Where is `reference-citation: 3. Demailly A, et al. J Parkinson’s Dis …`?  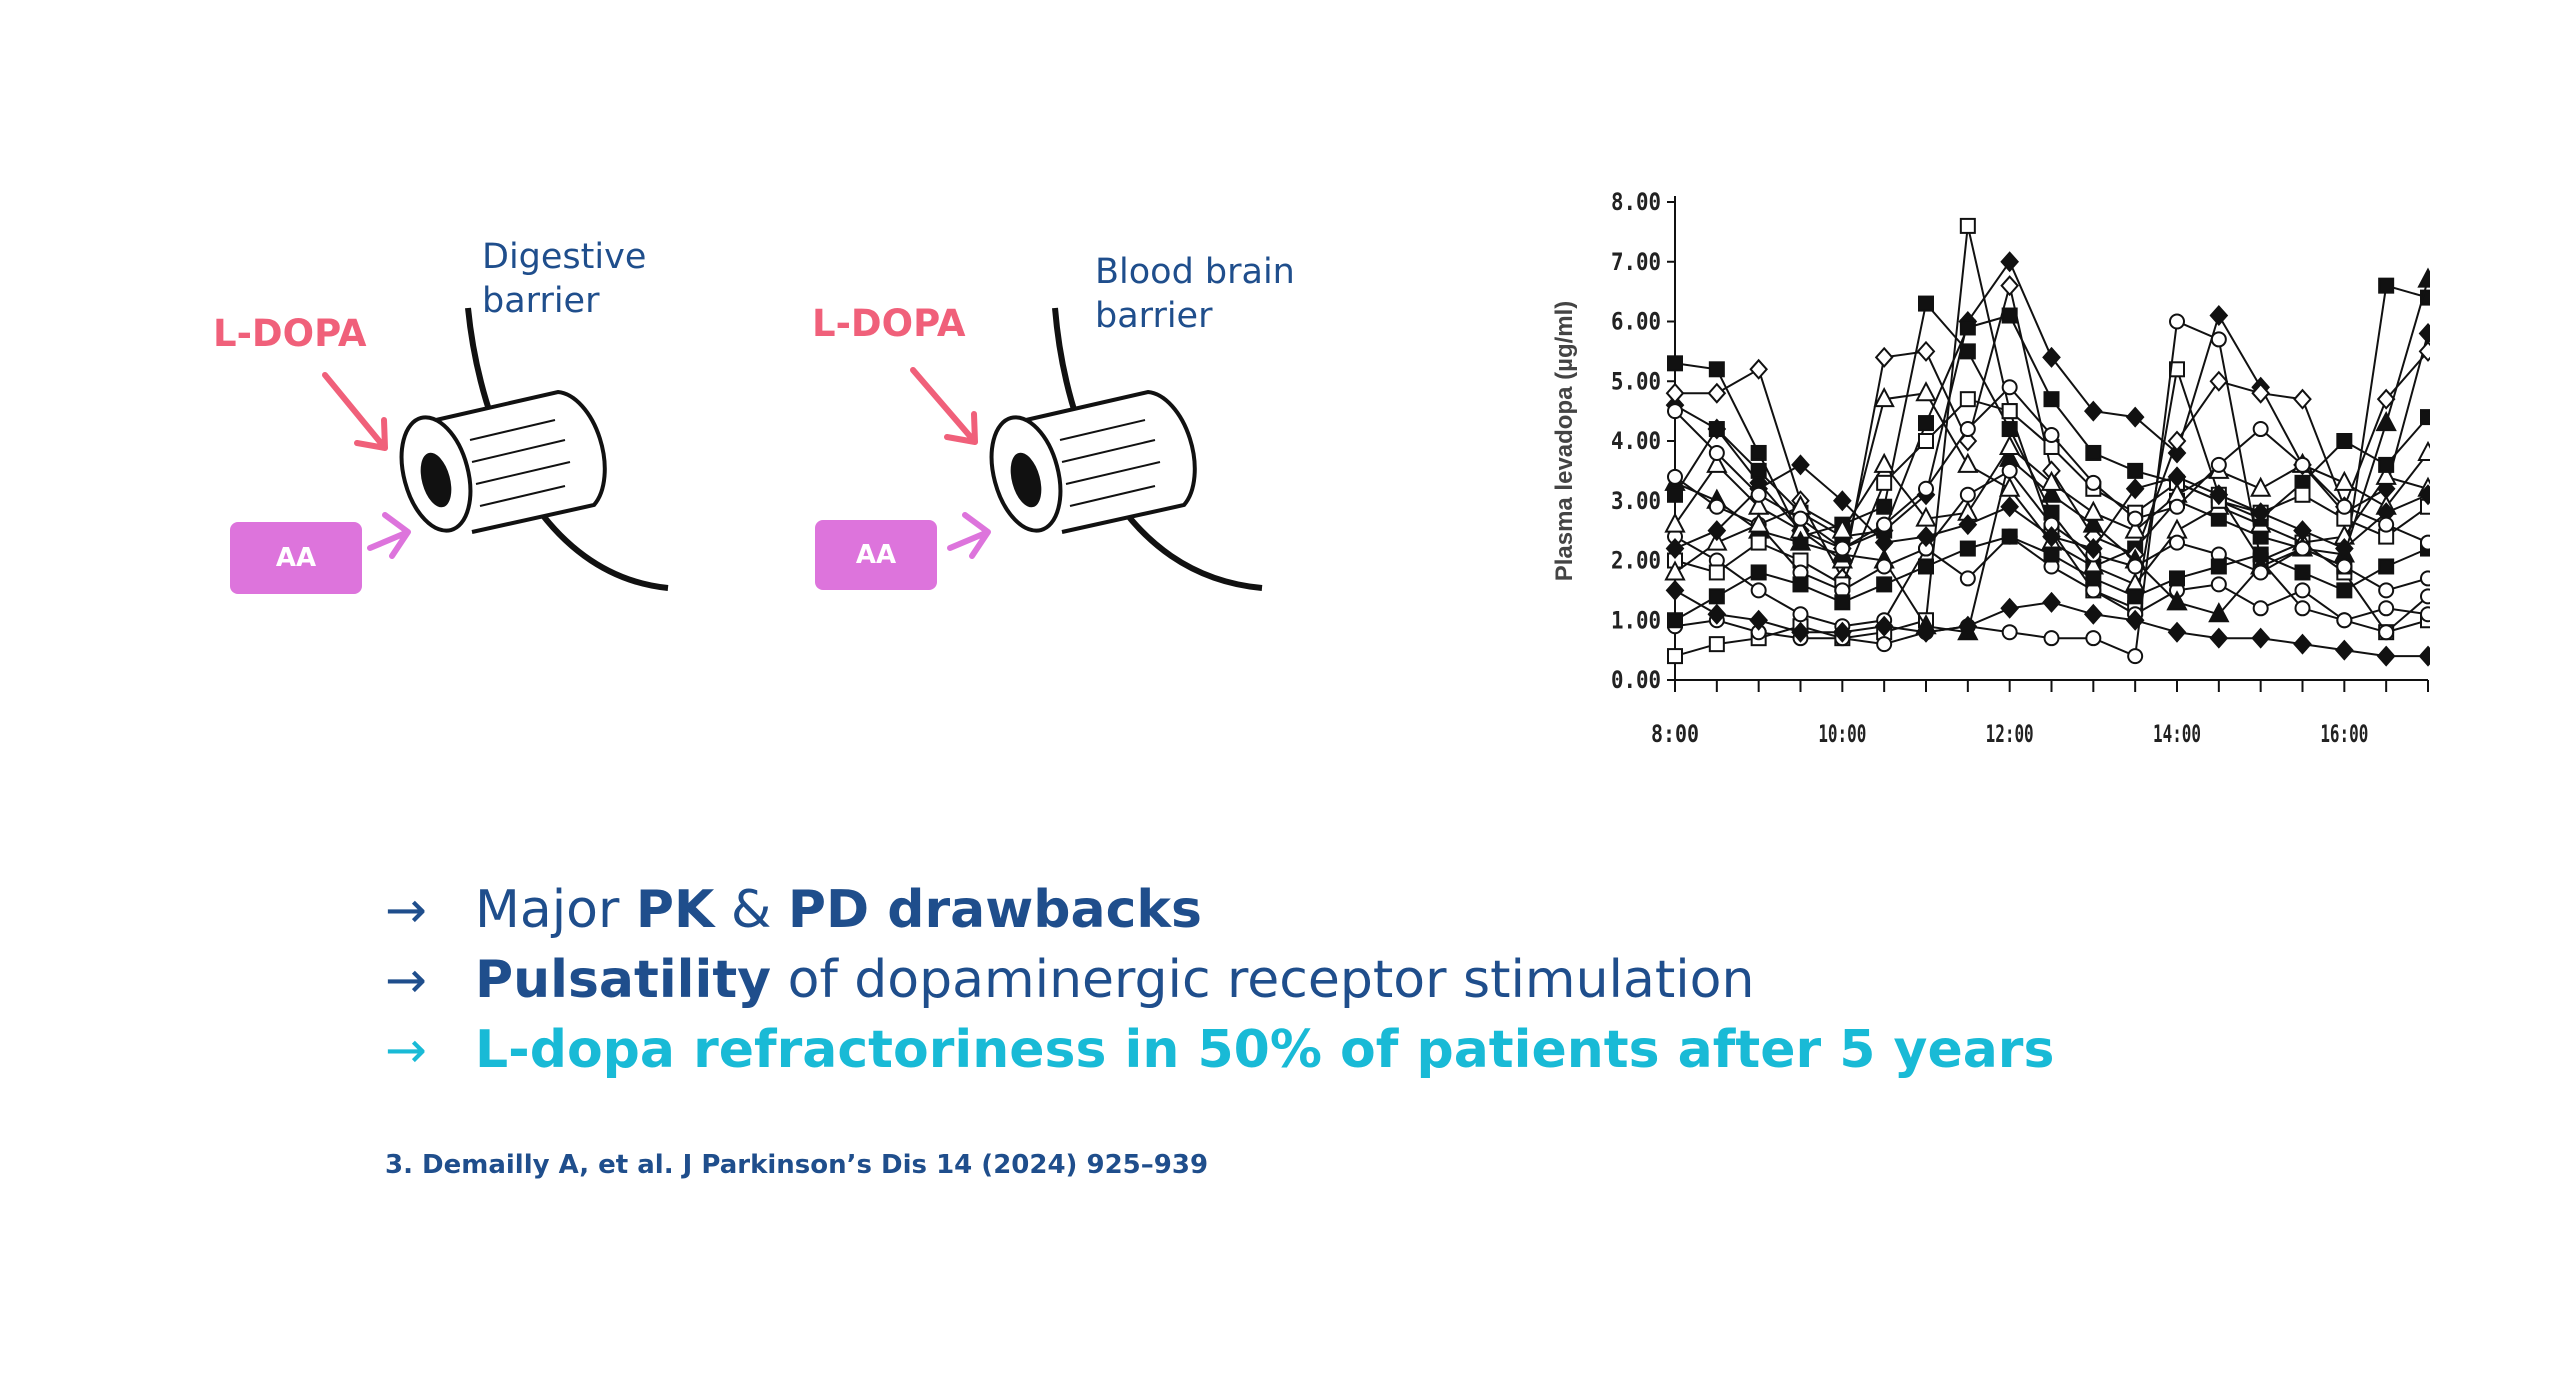
reference-citation: 3. Demailly A, et al. J Parkinson’s Dis … is located at coordinates (797, 1165).